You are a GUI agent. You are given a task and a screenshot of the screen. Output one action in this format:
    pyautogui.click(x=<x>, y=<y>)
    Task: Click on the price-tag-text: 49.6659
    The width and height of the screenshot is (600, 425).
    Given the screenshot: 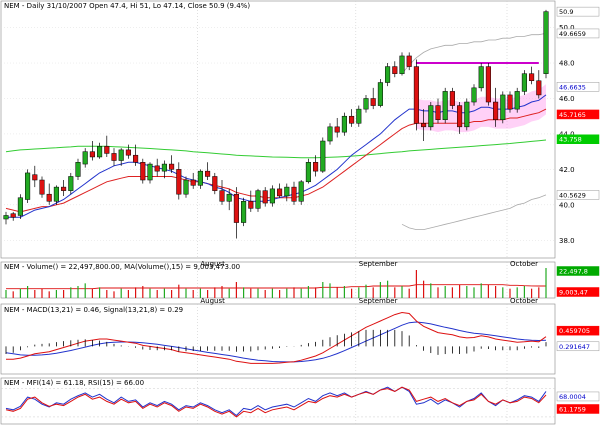 What is the action you would take?
    pyautogui.click(x=572, y=34)
    